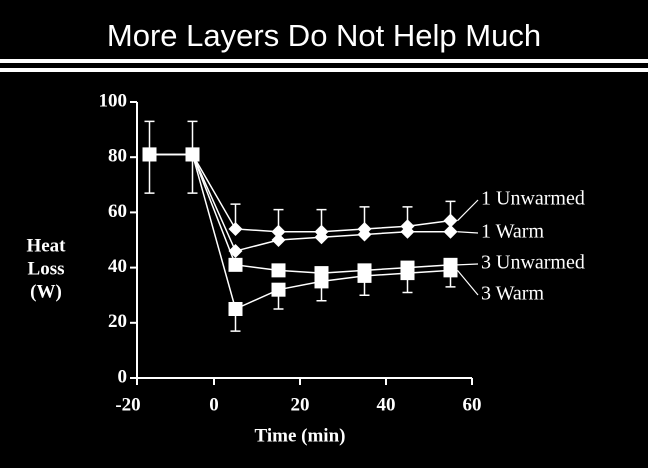  I want to click on legend-label: 1 Unwarmed, so click(533, 199).